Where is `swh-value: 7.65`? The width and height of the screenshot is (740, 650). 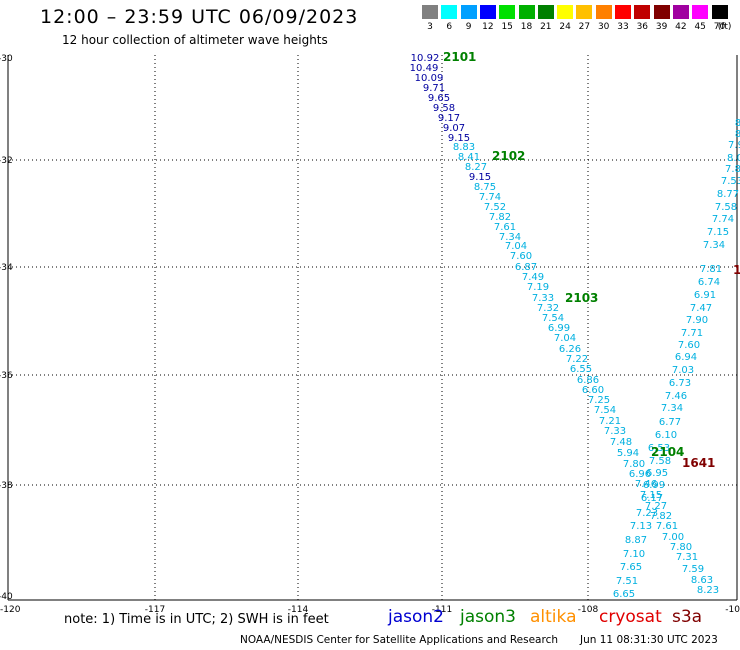
swh-value: 7.65 is located at coordinates (631, 567).